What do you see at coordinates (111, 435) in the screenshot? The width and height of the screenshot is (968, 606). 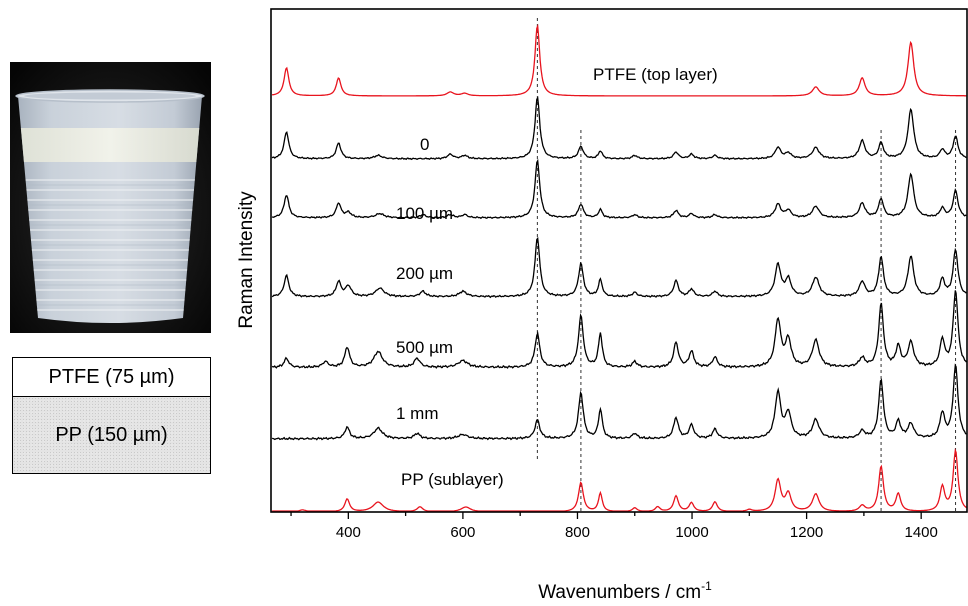 I see `layer-bottom-pp: PP (150 µm)` at bounding box center [111, 435].